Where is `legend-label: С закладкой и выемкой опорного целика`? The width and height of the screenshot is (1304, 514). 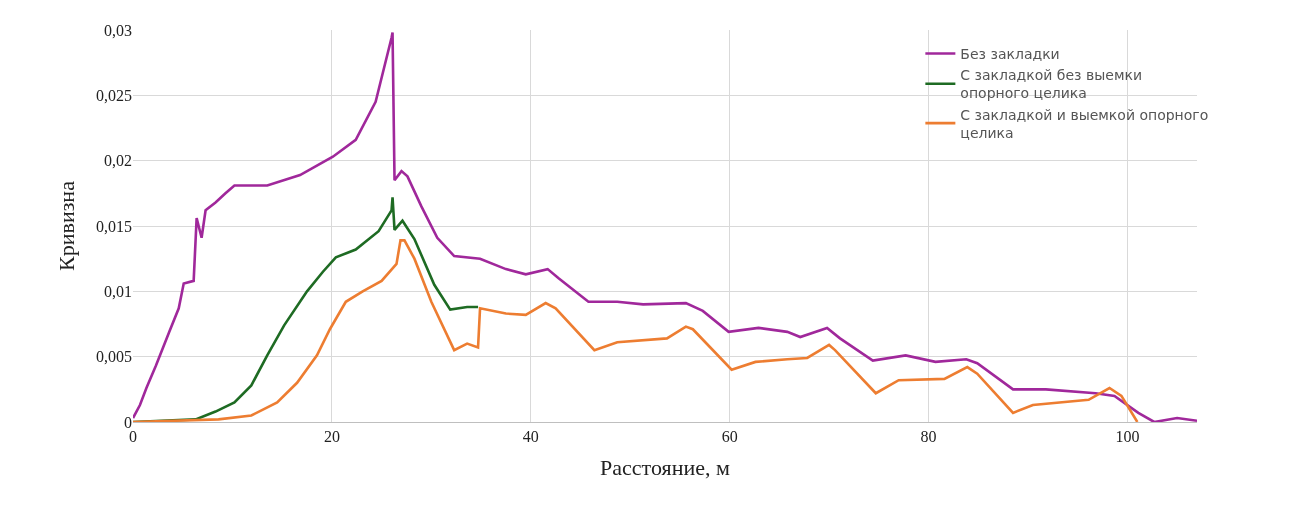
legend-label: С закладкой и выемкой опорного целика is located at coordinates (1084, 123).